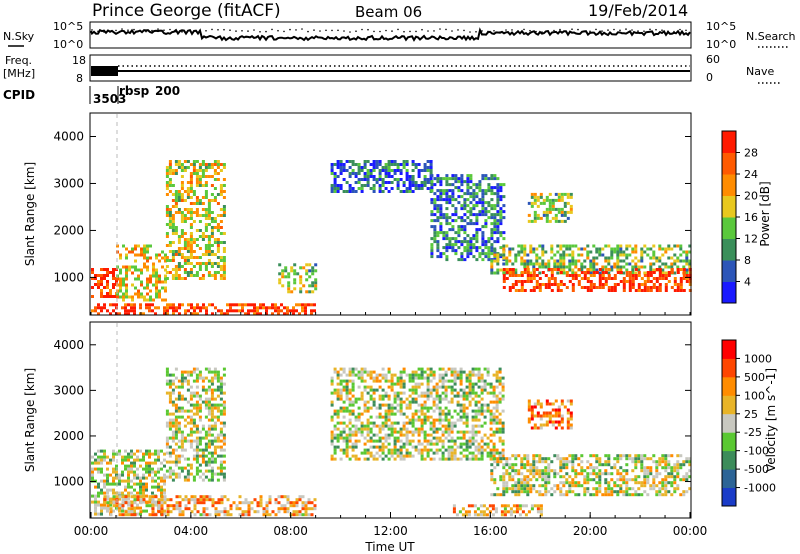 This screenshot has height=554, width=800. Describe the element at coordinates (729, 228) in the screenshot. I see `colorbar-segment` at that location.